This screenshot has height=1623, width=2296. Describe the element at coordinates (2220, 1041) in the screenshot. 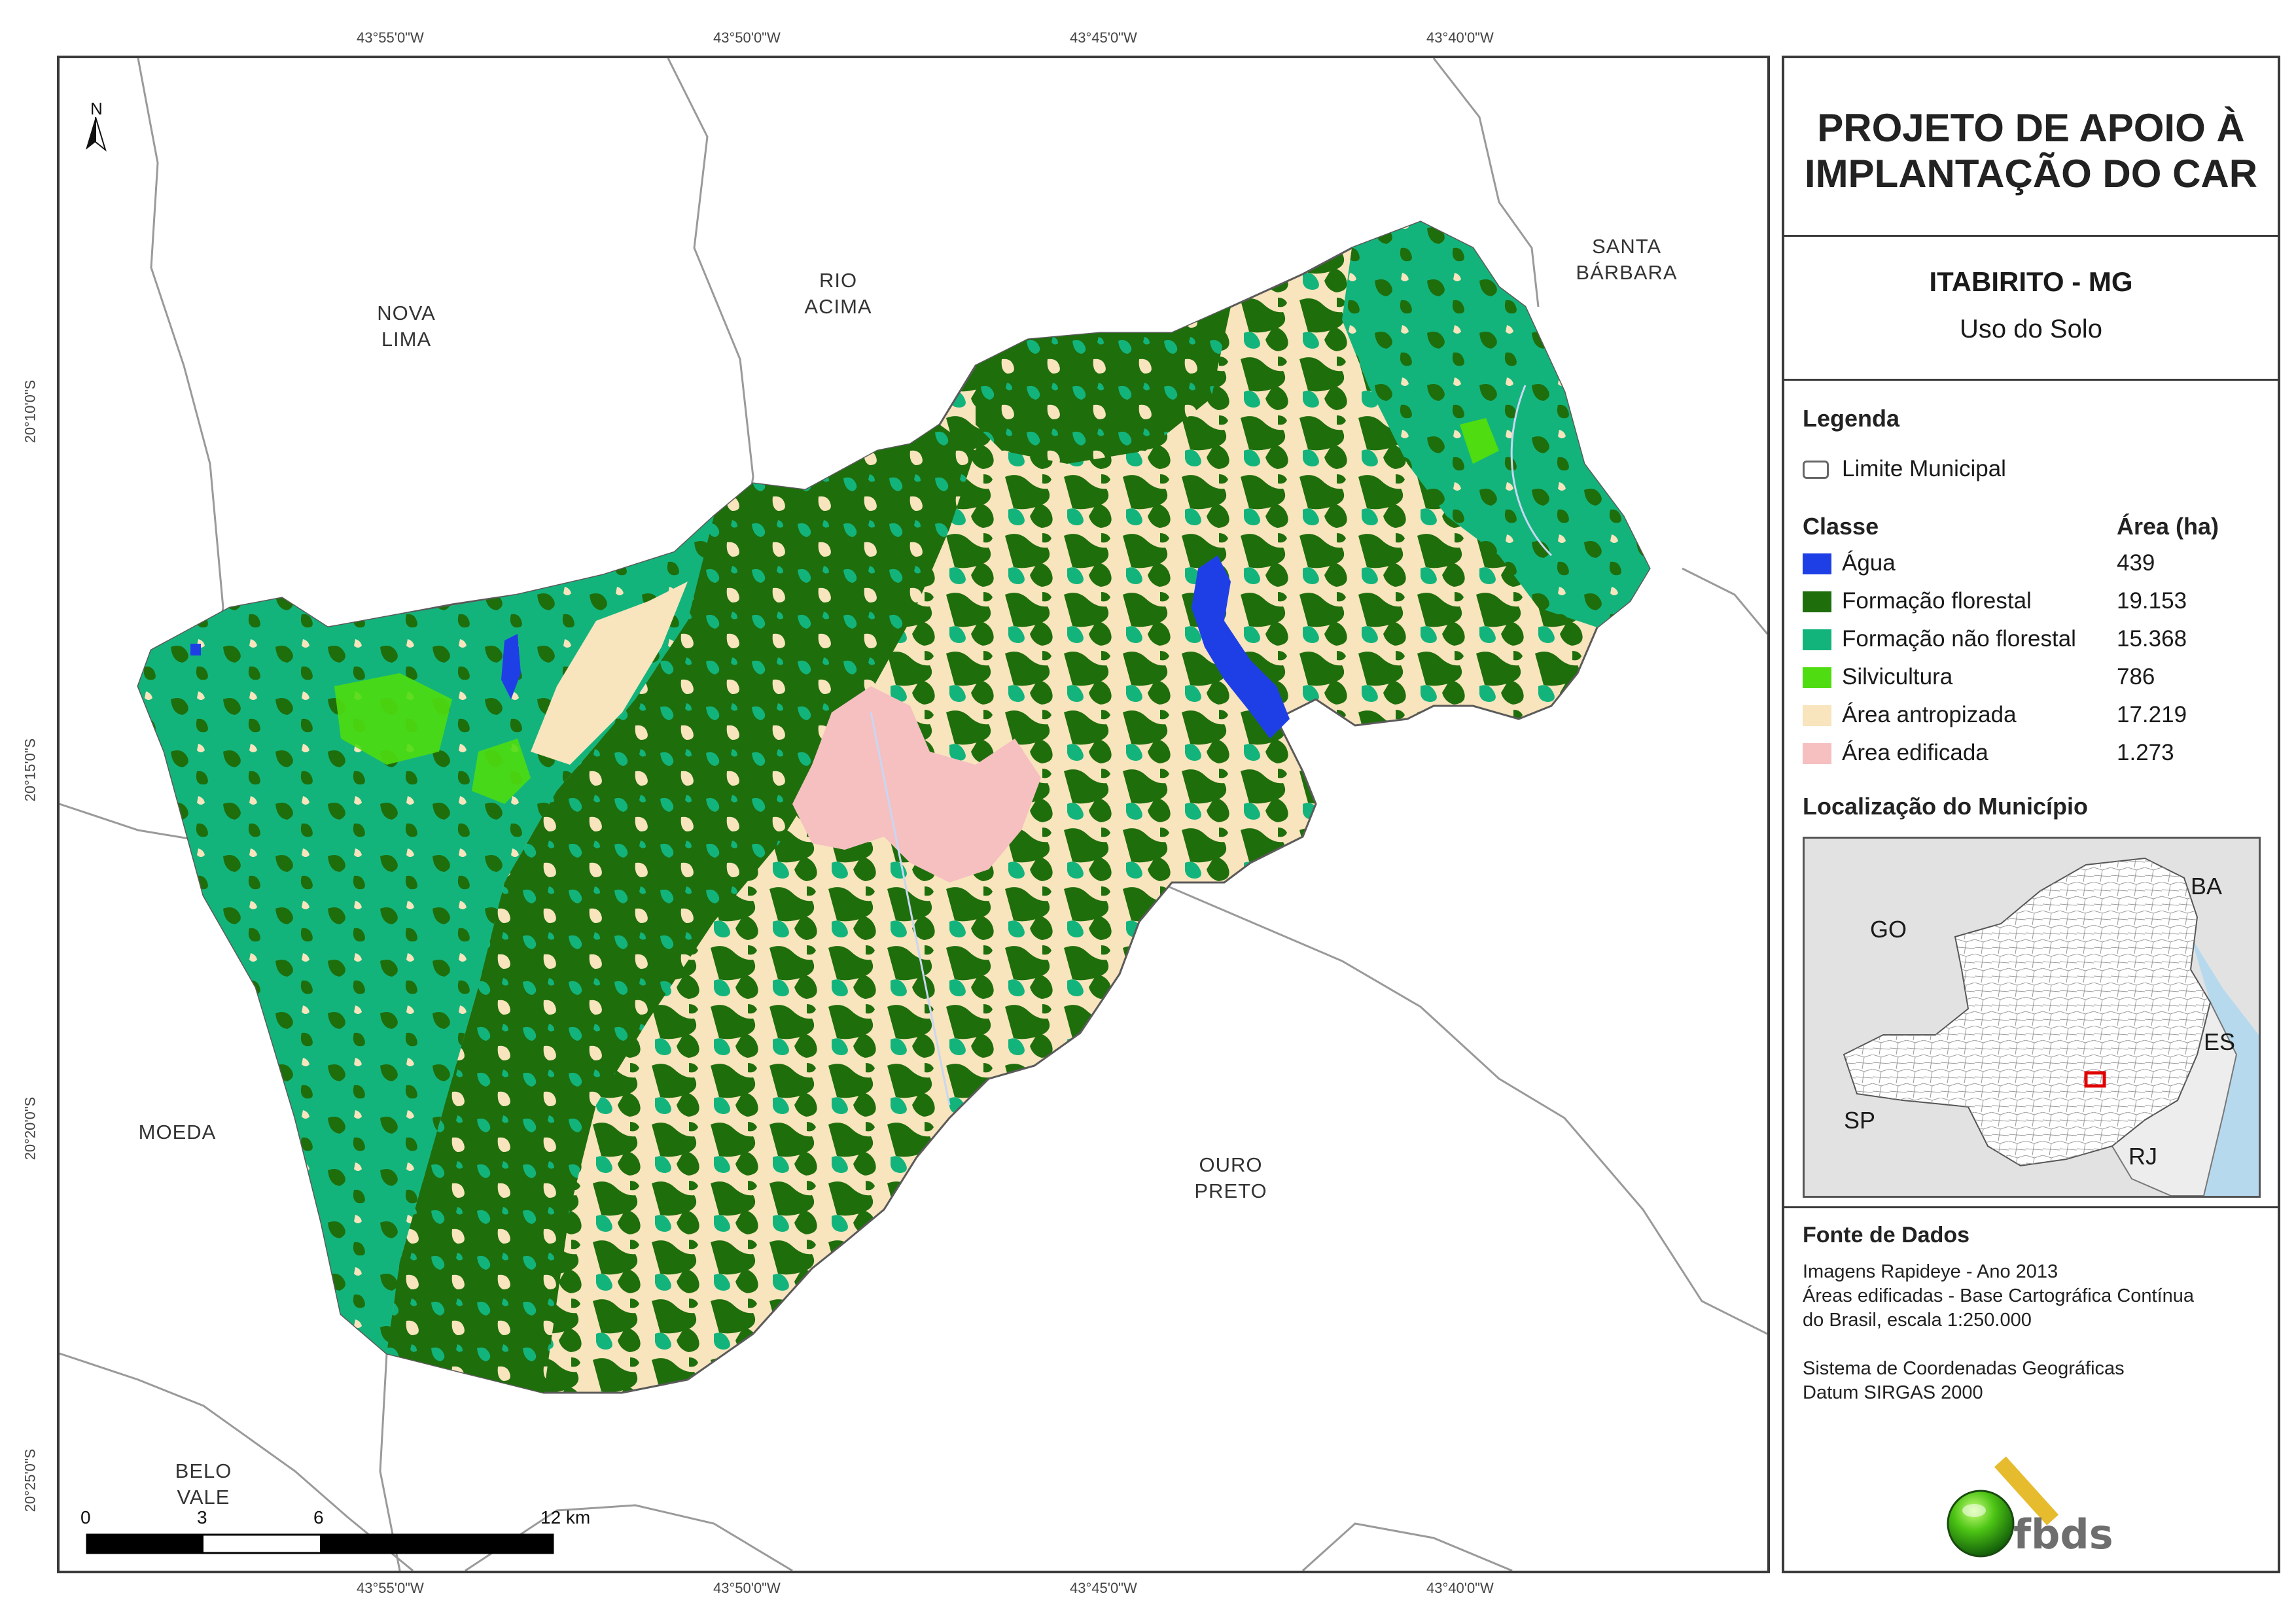

I see `state-label: ES` at that location.